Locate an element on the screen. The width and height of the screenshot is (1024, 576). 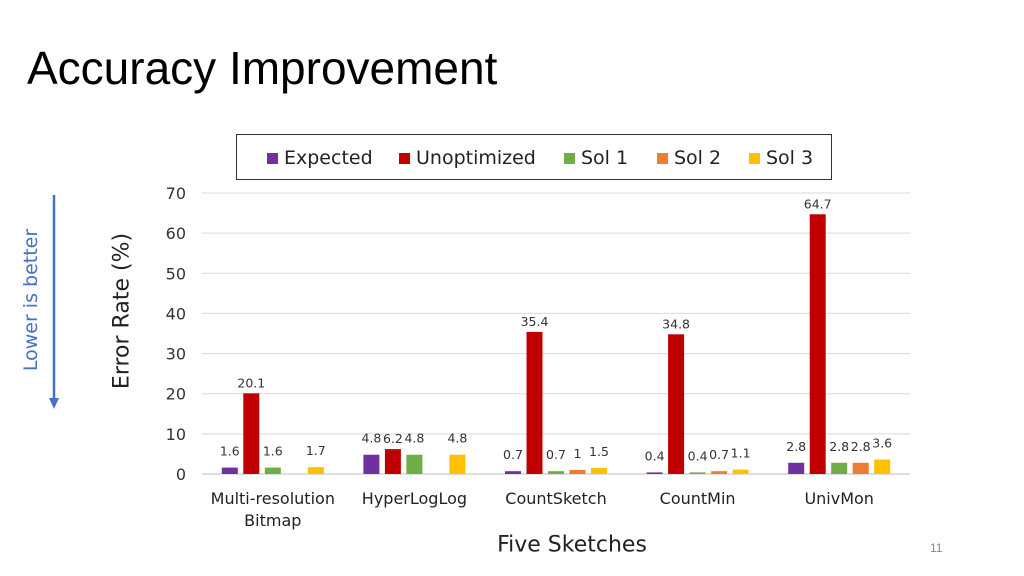
y-tick-label: 50 is located at coordinates (176, 273).